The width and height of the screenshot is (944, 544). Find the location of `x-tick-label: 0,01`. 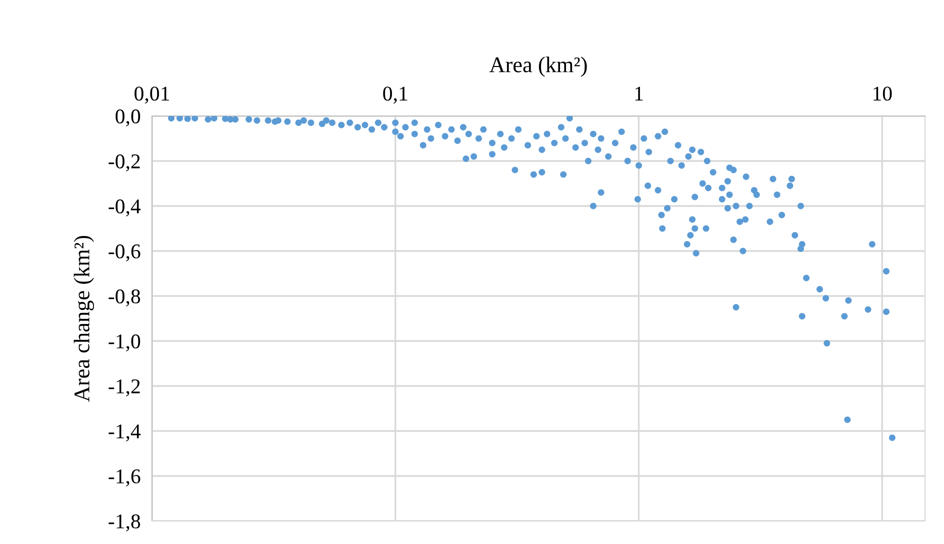

x-tick-label: 0,01 is located at coordinates (151, 95).